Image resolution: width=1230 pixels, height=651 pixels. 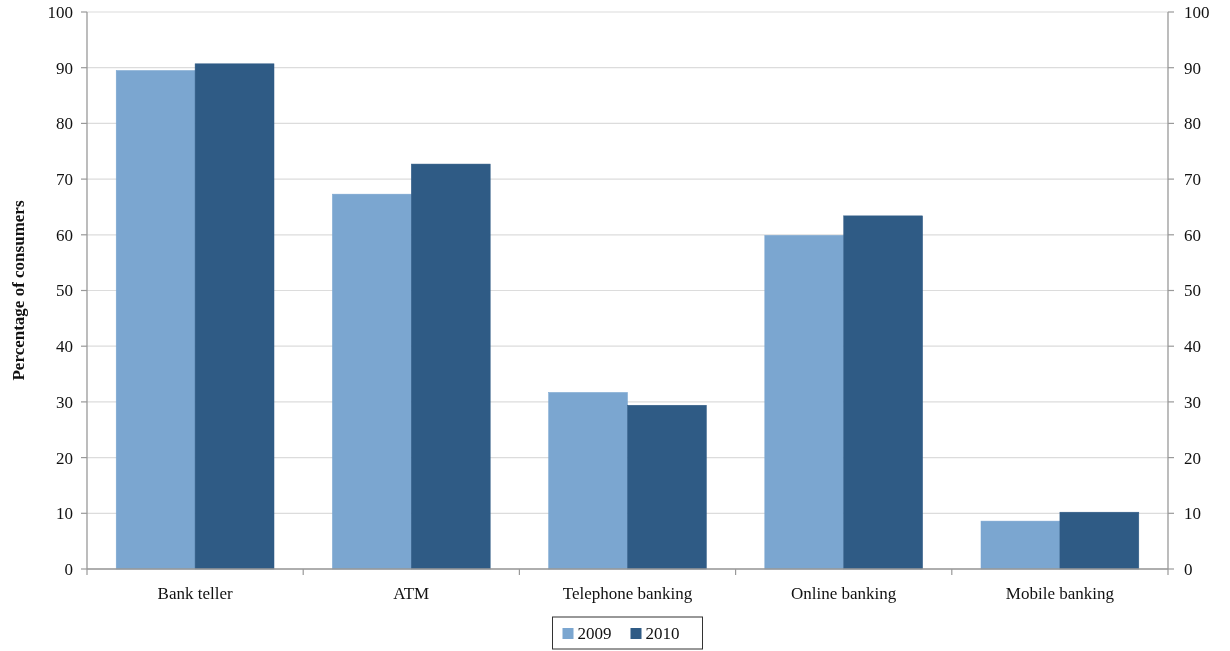 What do you see at coordinates (1192, 402) in the screenshot?
I see `y2-tick-label: 30` at bounding box center [1192, 402].